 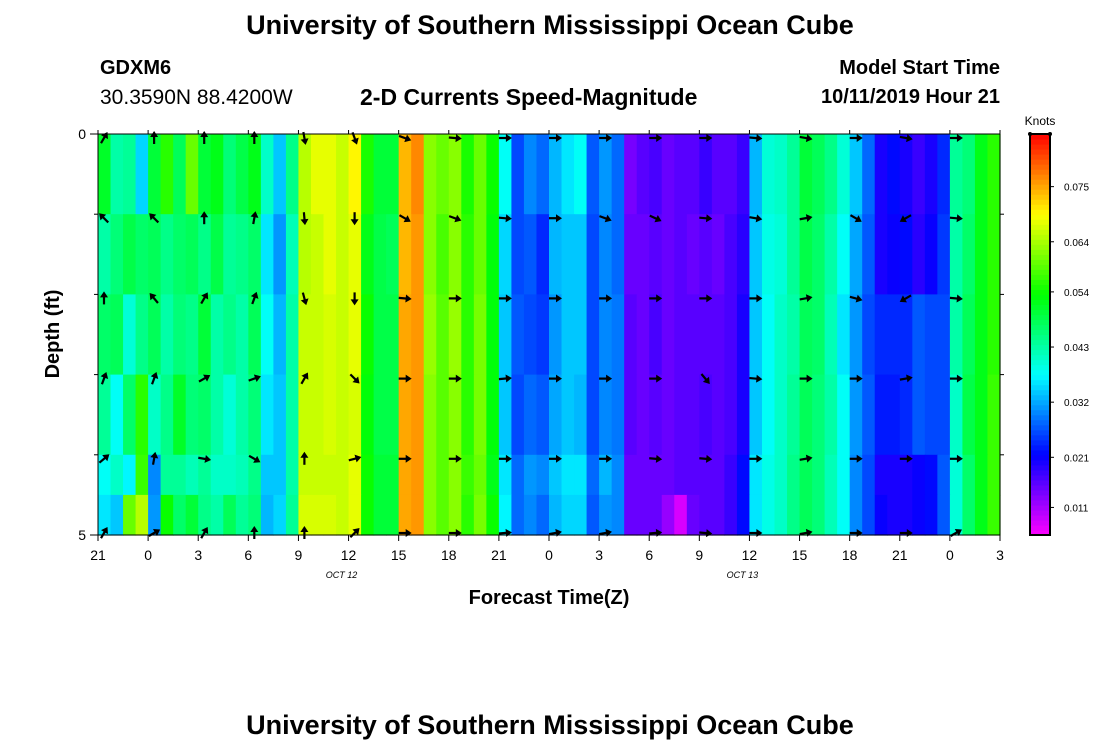 What do you see at coordinates (549, 555) in the screenshot?
I see `x-tick-label: 0` at bounding box center [549, 555].